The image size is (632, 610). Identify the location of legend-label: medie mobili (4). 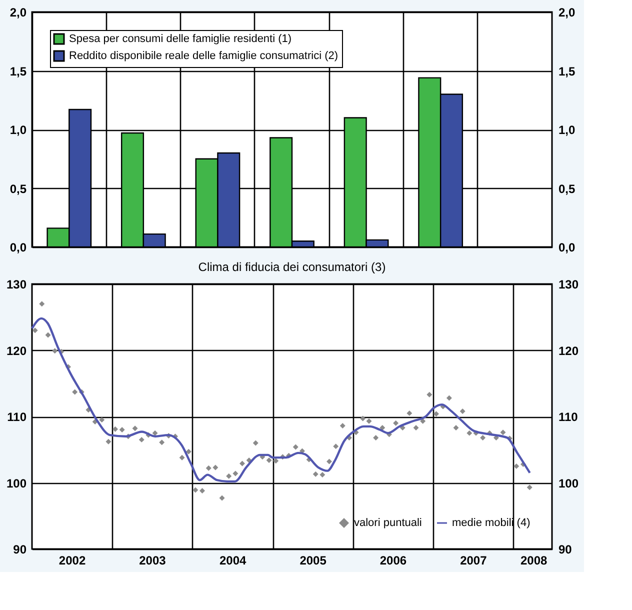
(491, 523).